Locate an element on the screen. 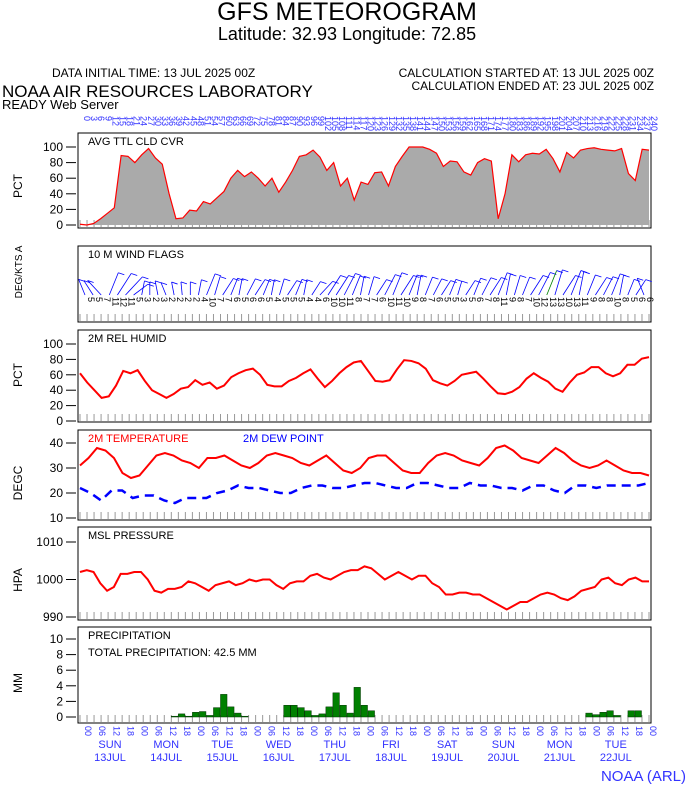 The image size is (694, 788). forecast-hour-label: 144 is located at coordinates (427, 123).